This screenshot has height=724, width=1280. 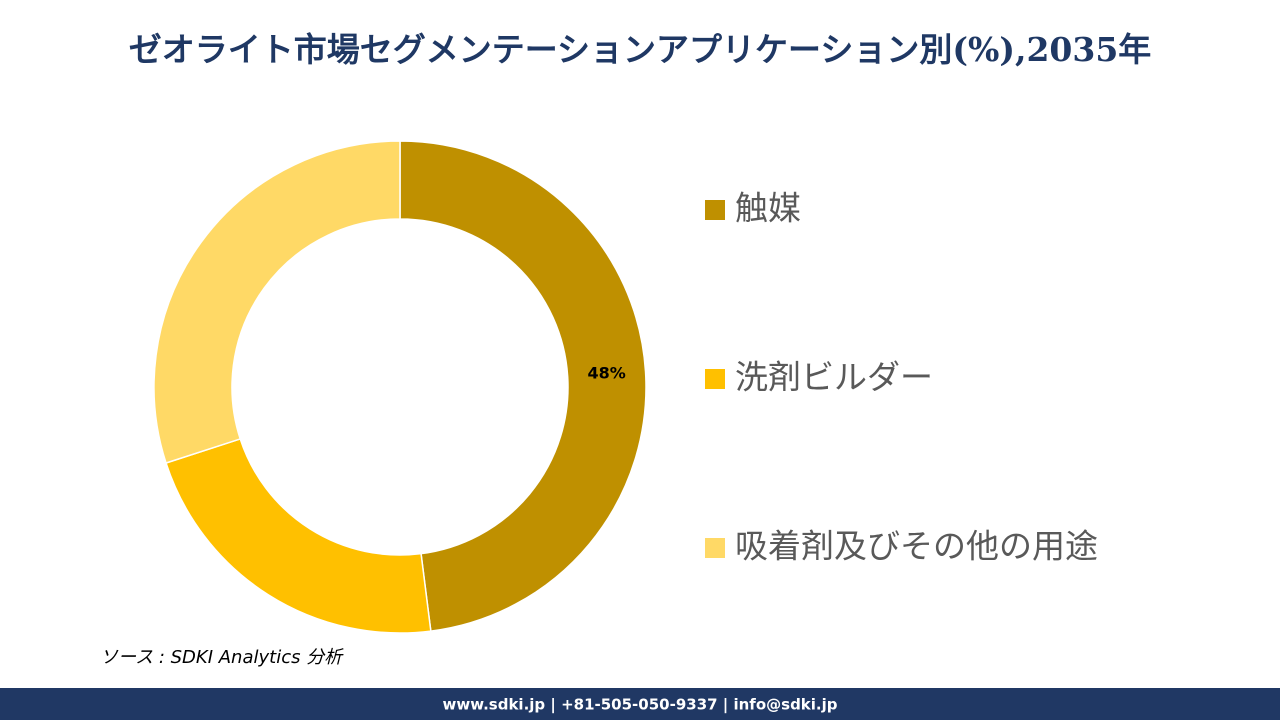 What do you see at coordinates (768, 208) in the screenshot?
I see `legend-label: 触媒` at bounding box center [768, 208].